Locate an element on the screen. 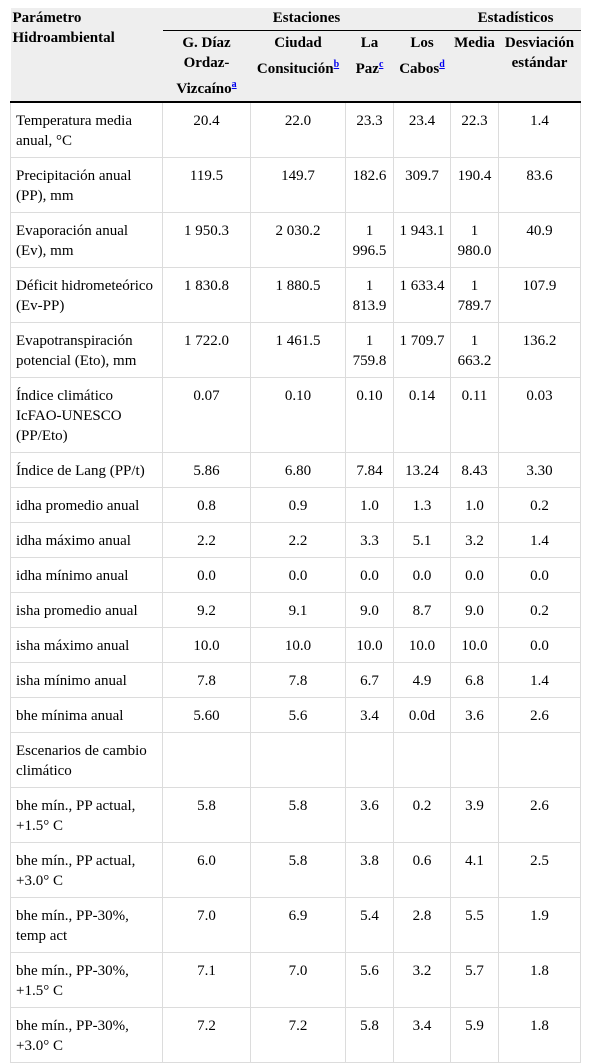 The image size is (590, 1063). row-value-cell: 2 030.2 is located at coordinates (298, 240).